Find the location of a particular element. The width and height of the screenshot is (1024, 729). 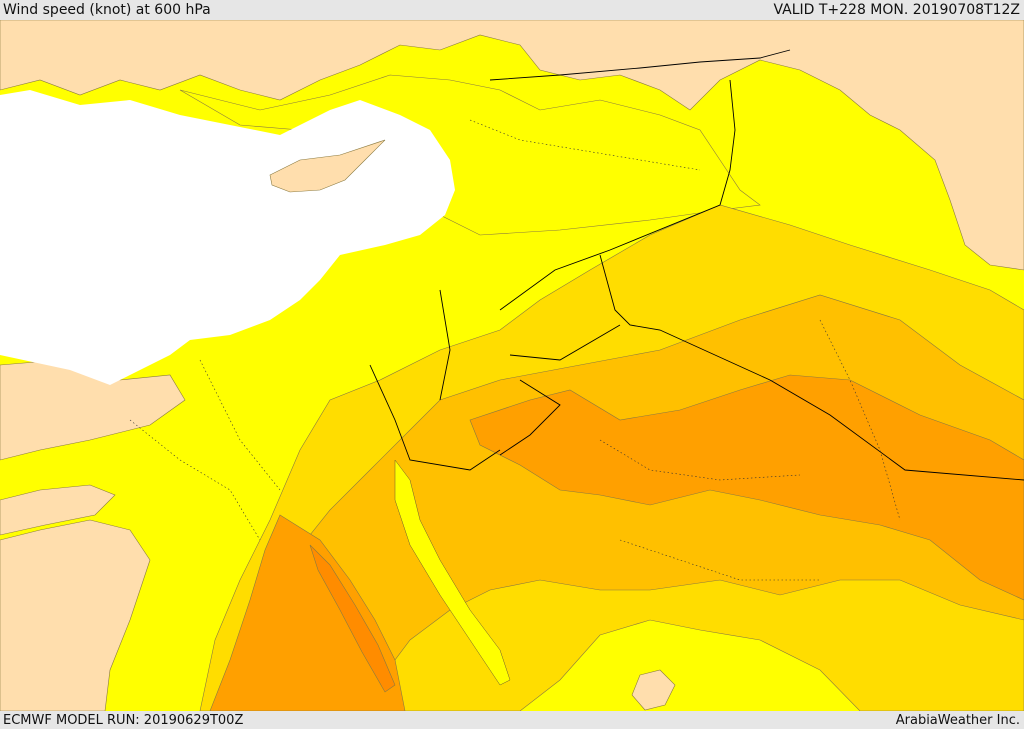

wind-band-5-strip is located at coordinates (352, 618).